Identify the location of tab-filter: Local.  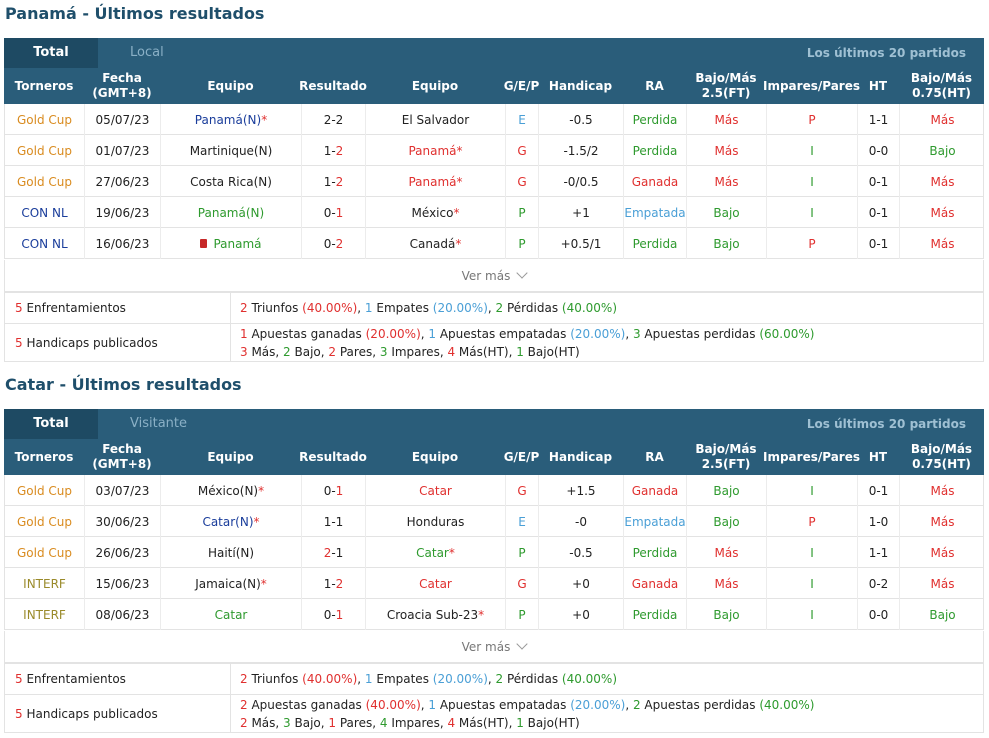
(147, 52).